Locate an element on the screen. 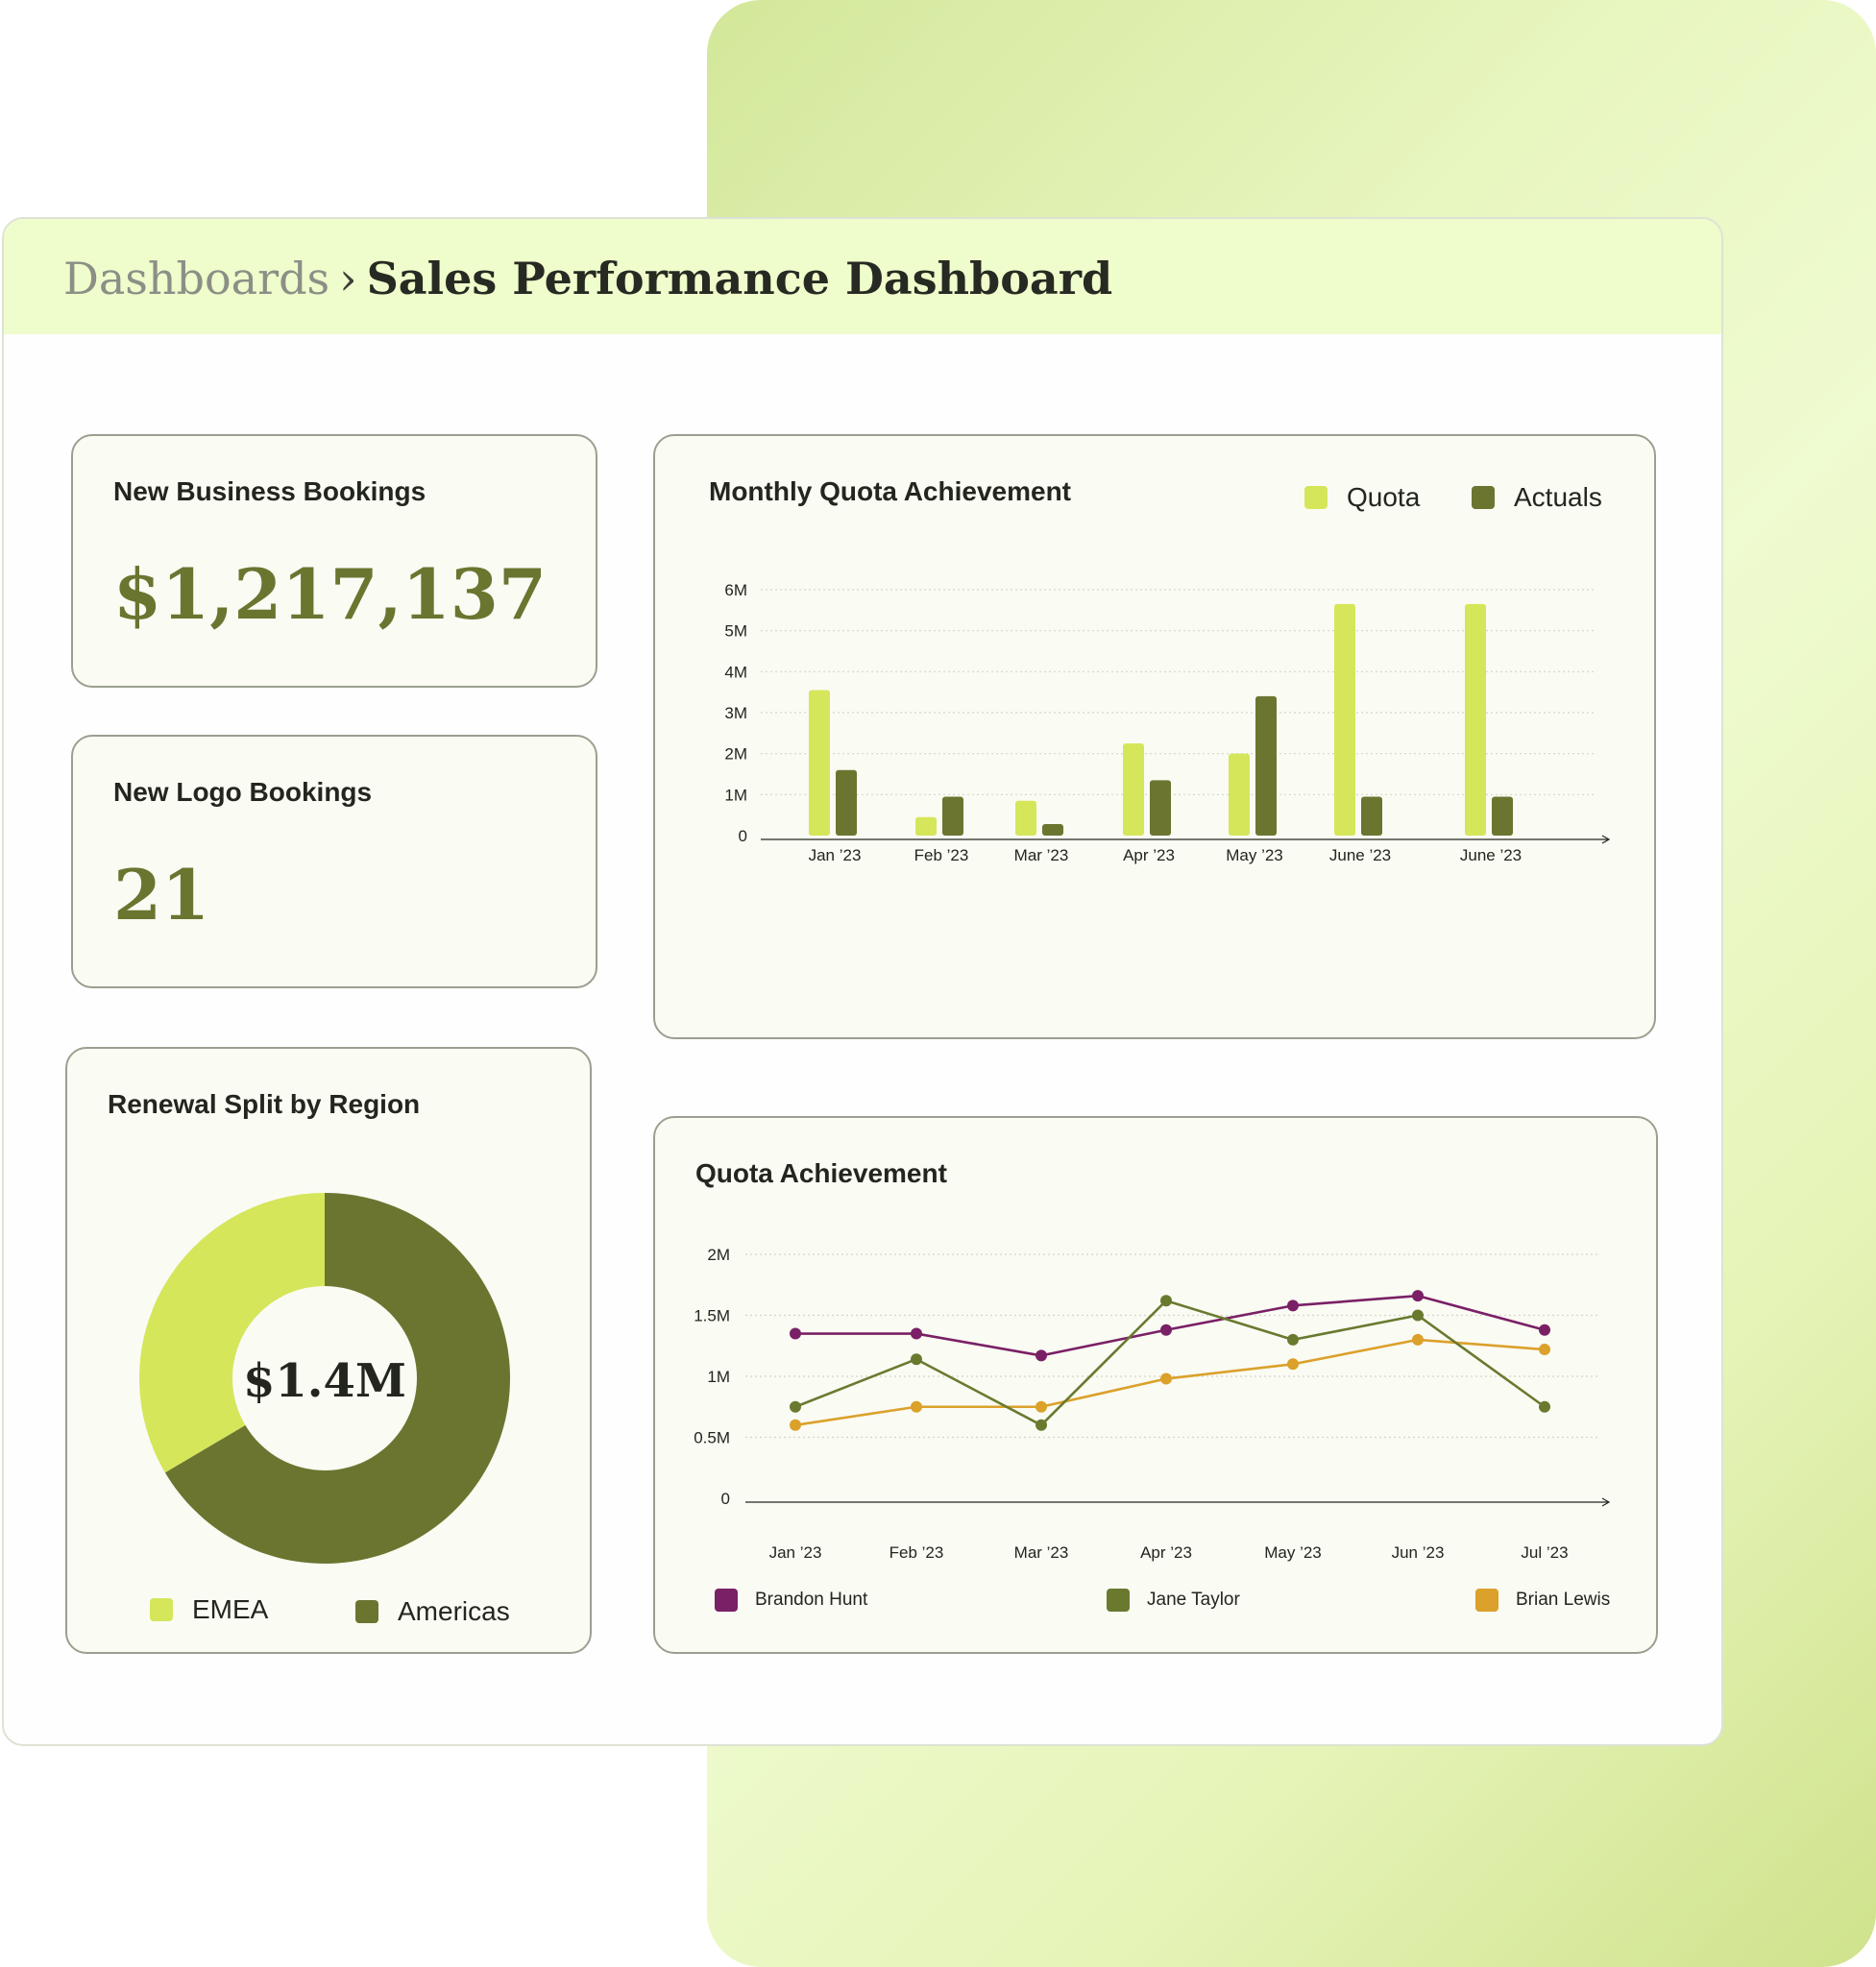 The height and width of the screenshot is (1967, 1876). legend-label: Americas is located at coordinates (454, 1611).